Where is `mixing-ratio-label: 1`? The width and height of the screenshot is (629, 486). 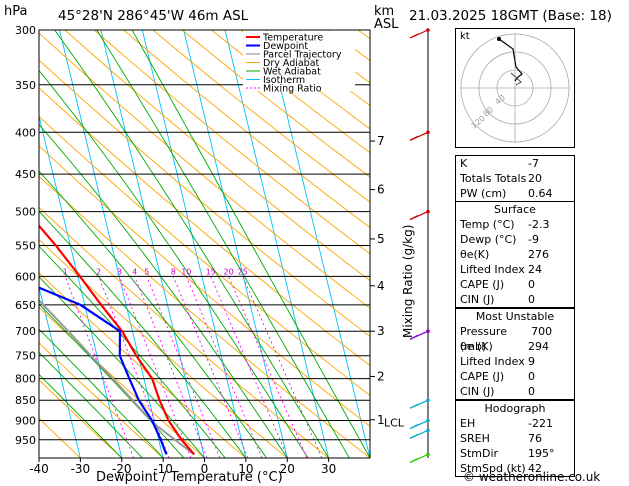 mixing-ratio-label: 1 is located at coordinates (65, 271).